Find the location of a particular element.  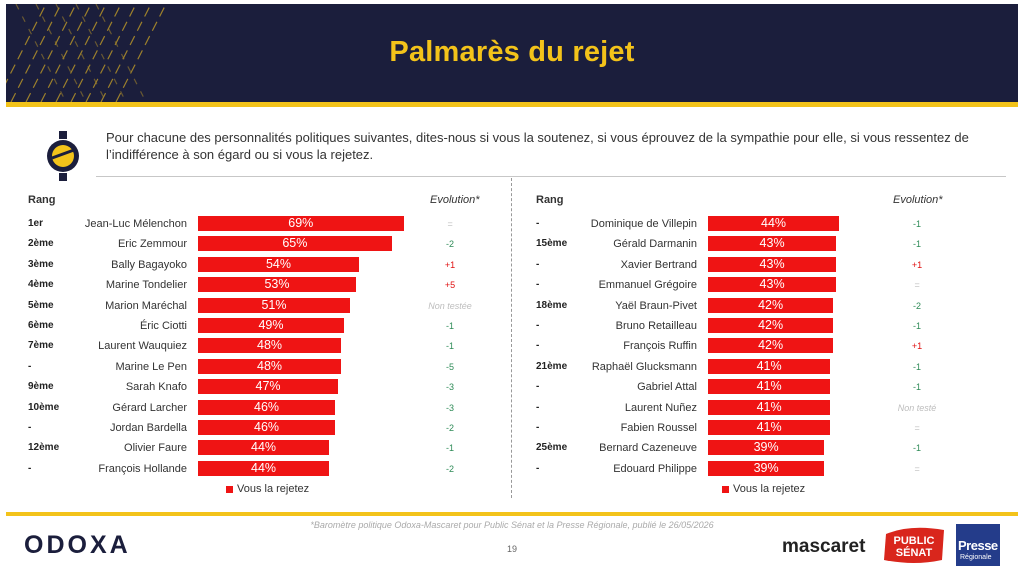

rejection-bar: 43% is located at coordinates (772, 244).